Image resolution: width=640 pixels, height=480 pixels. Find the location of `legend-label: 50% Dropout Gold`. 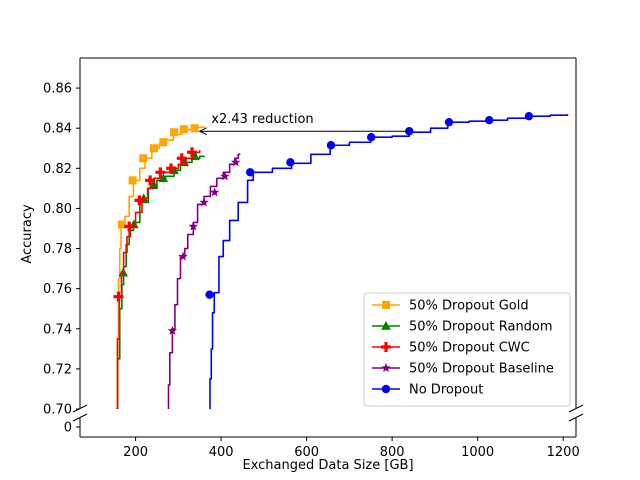

legend-label: 50% Dropout Gold is located at coordinates (469, 306).